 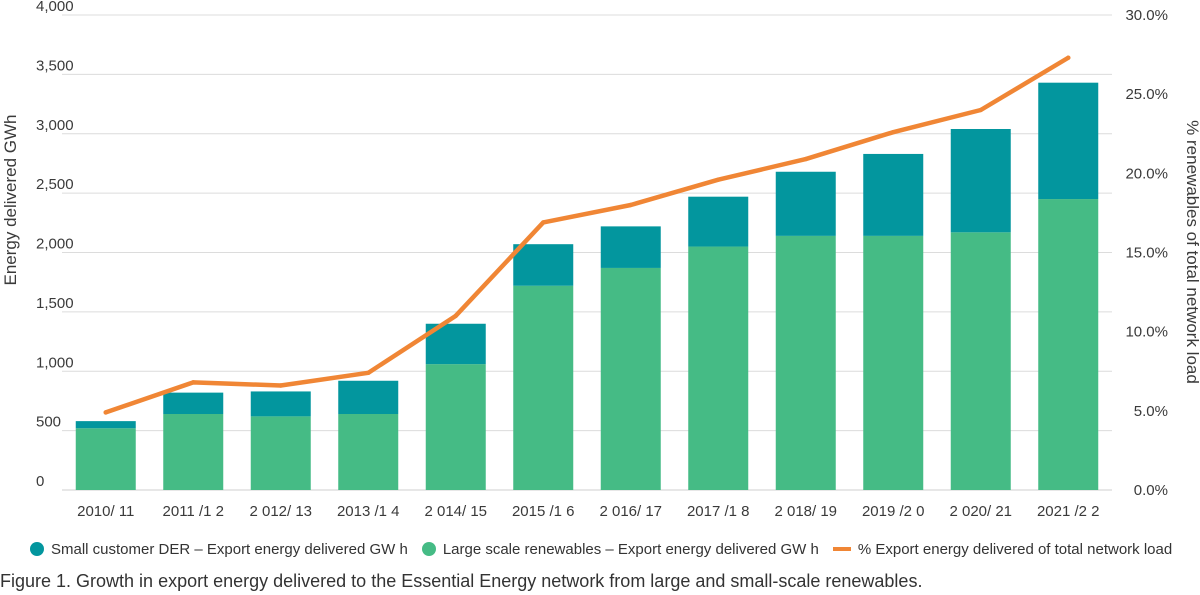 I want to click on y-tick-label: 4,000, so click(x=55, y=7).